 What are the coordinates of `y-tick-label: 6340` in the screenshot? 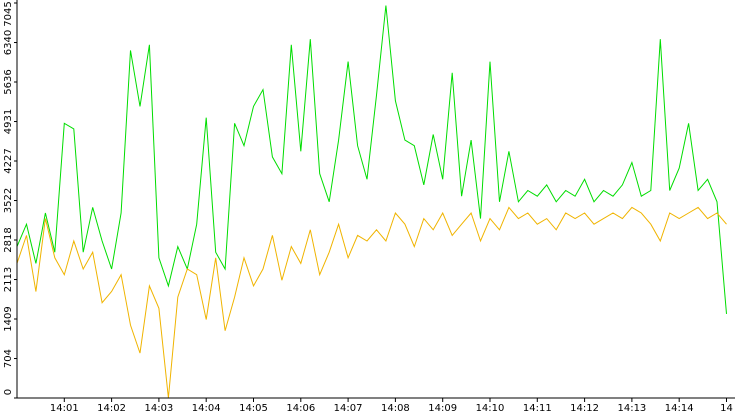 It's located at (8, 42).